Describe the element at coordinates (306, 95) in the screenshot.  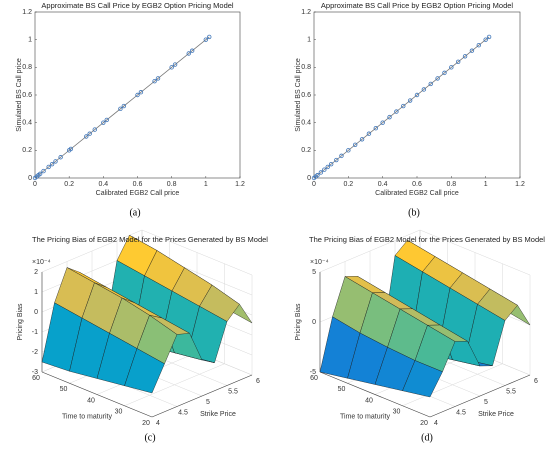
I see `y-tick-label: 0.6` at that location.